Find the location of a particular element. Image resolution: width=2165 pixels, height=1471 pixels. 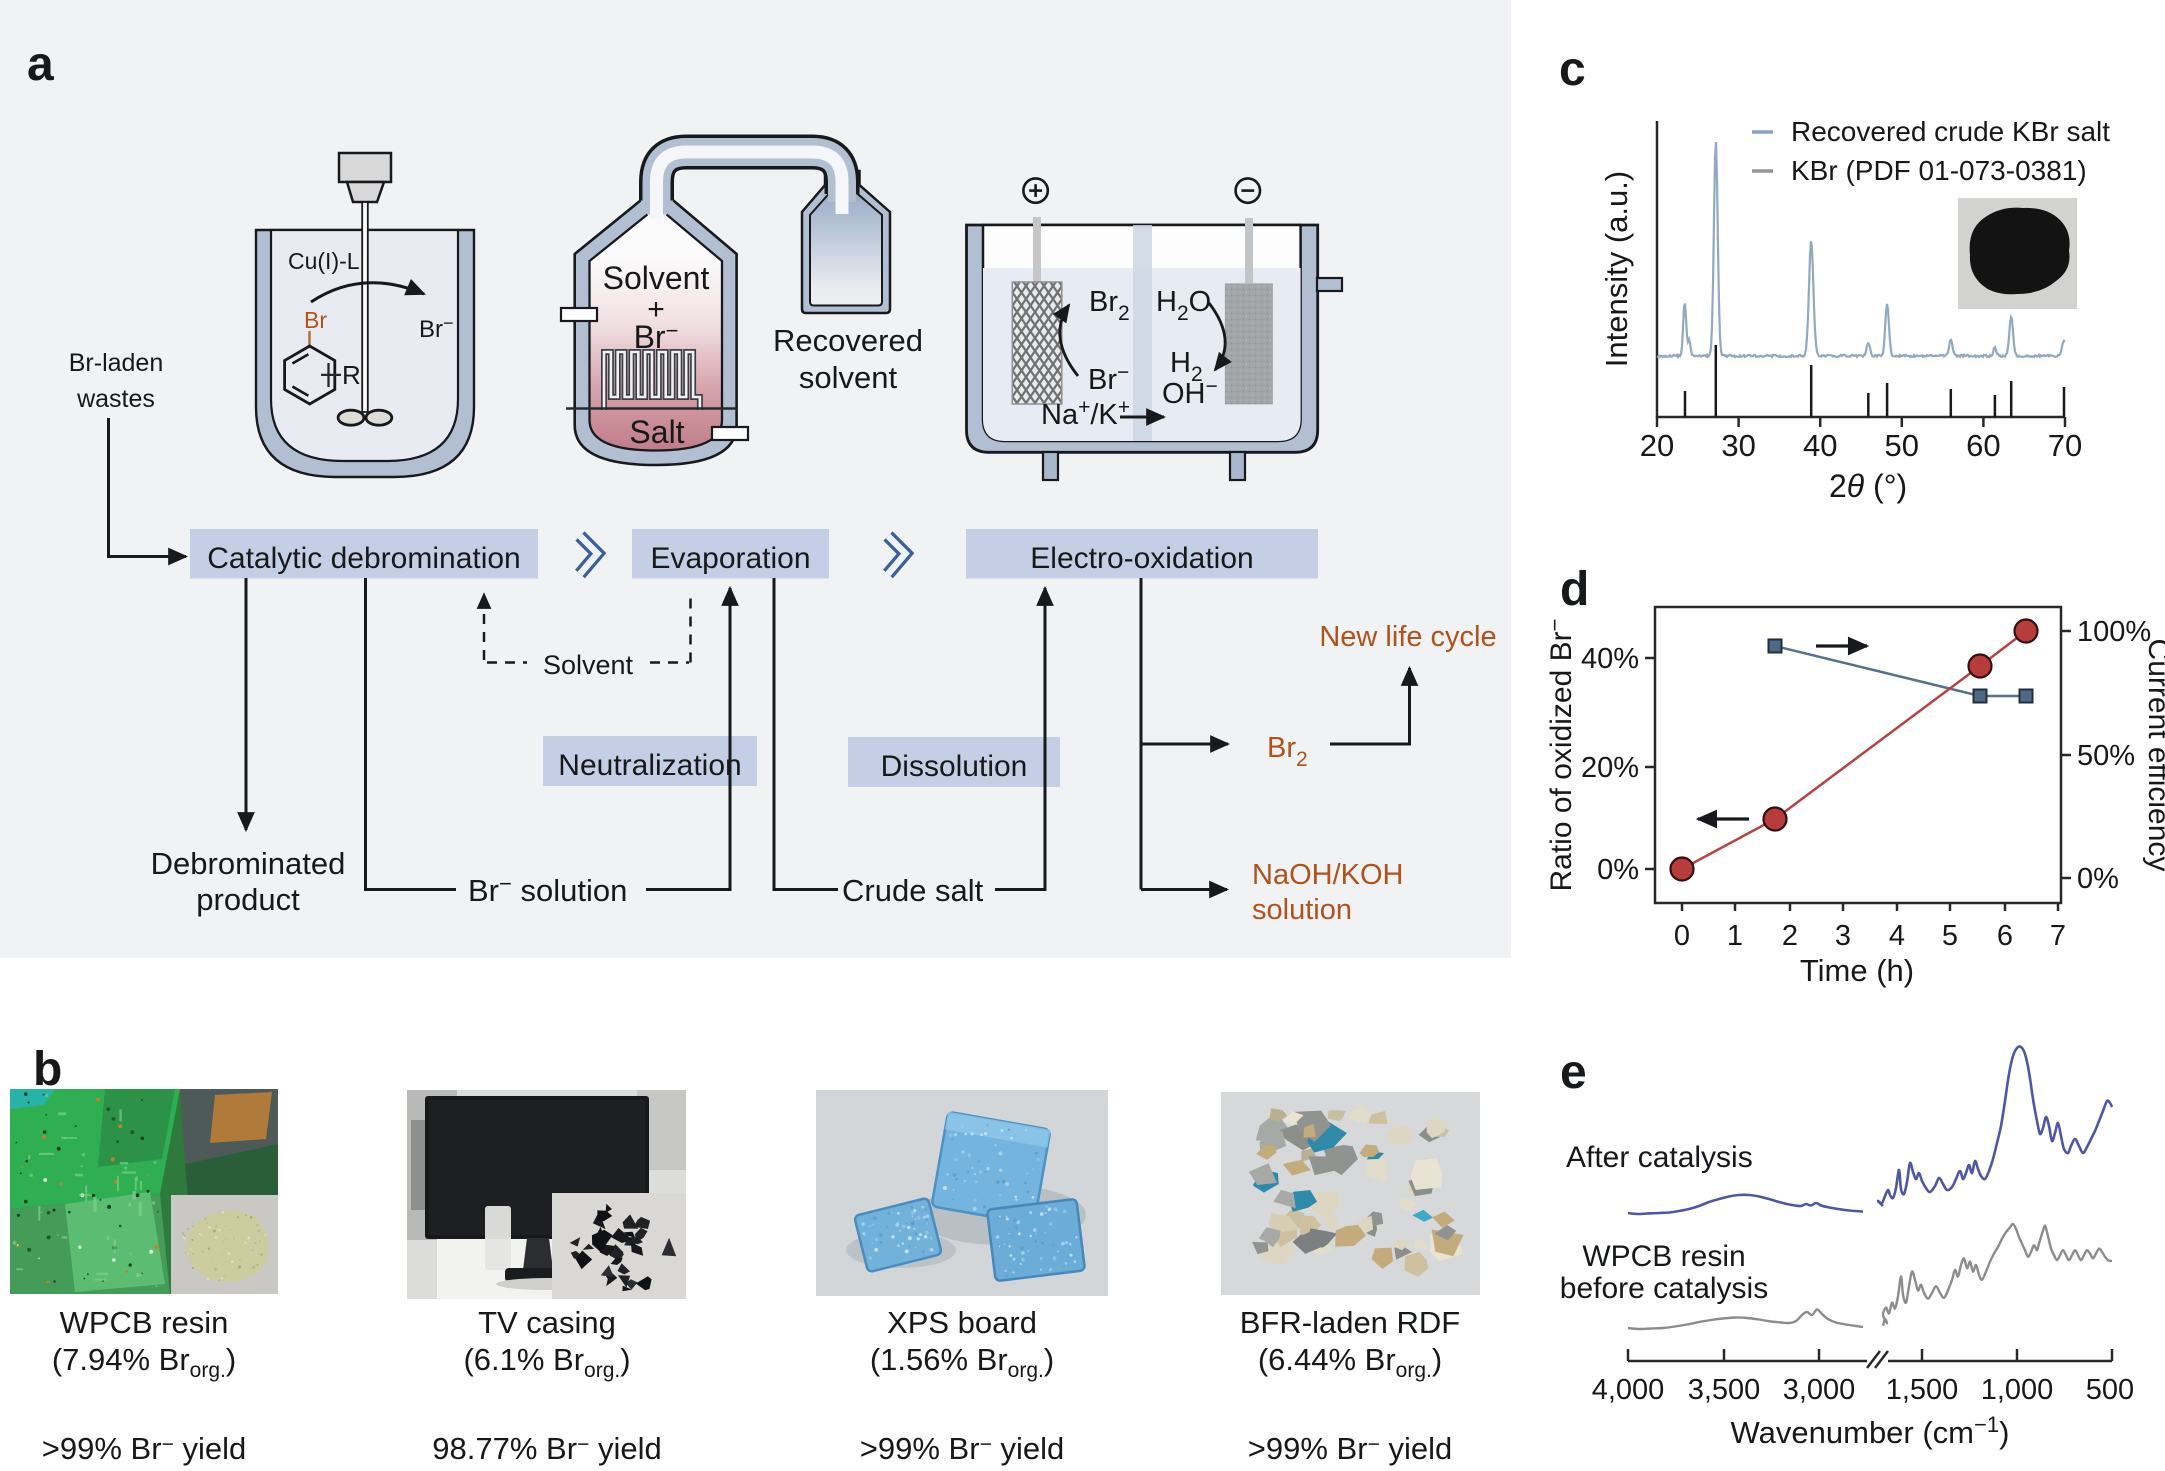

svg-text: 60 is located at coordinates (1983, 445).